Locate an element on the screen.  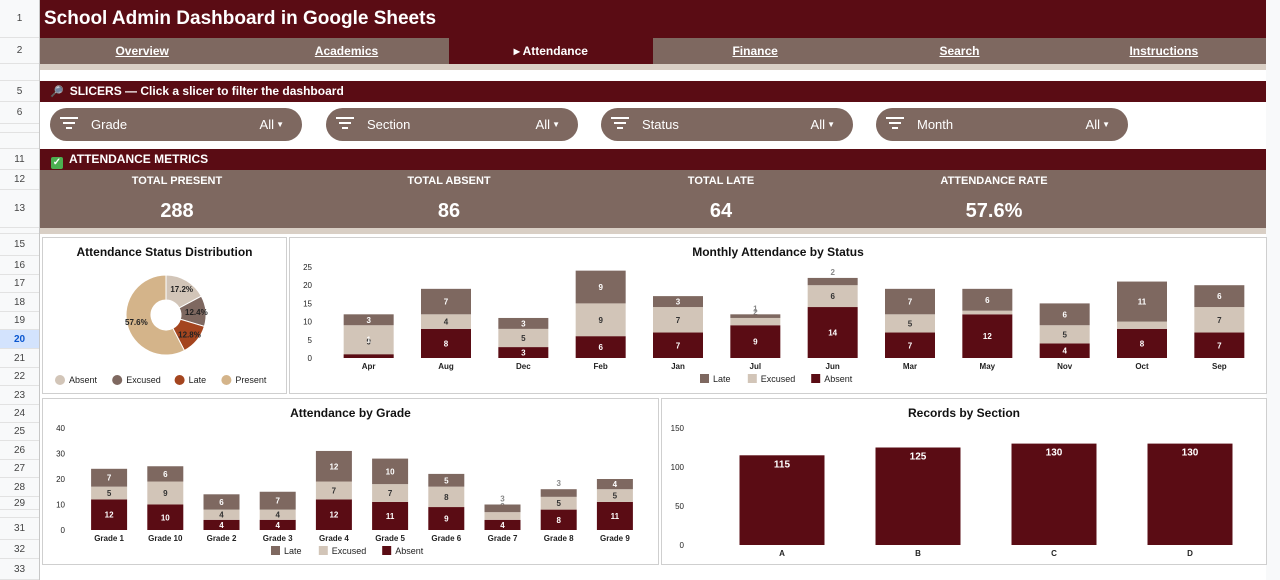
x-tick-label: A is located at coordinates (782, 553).